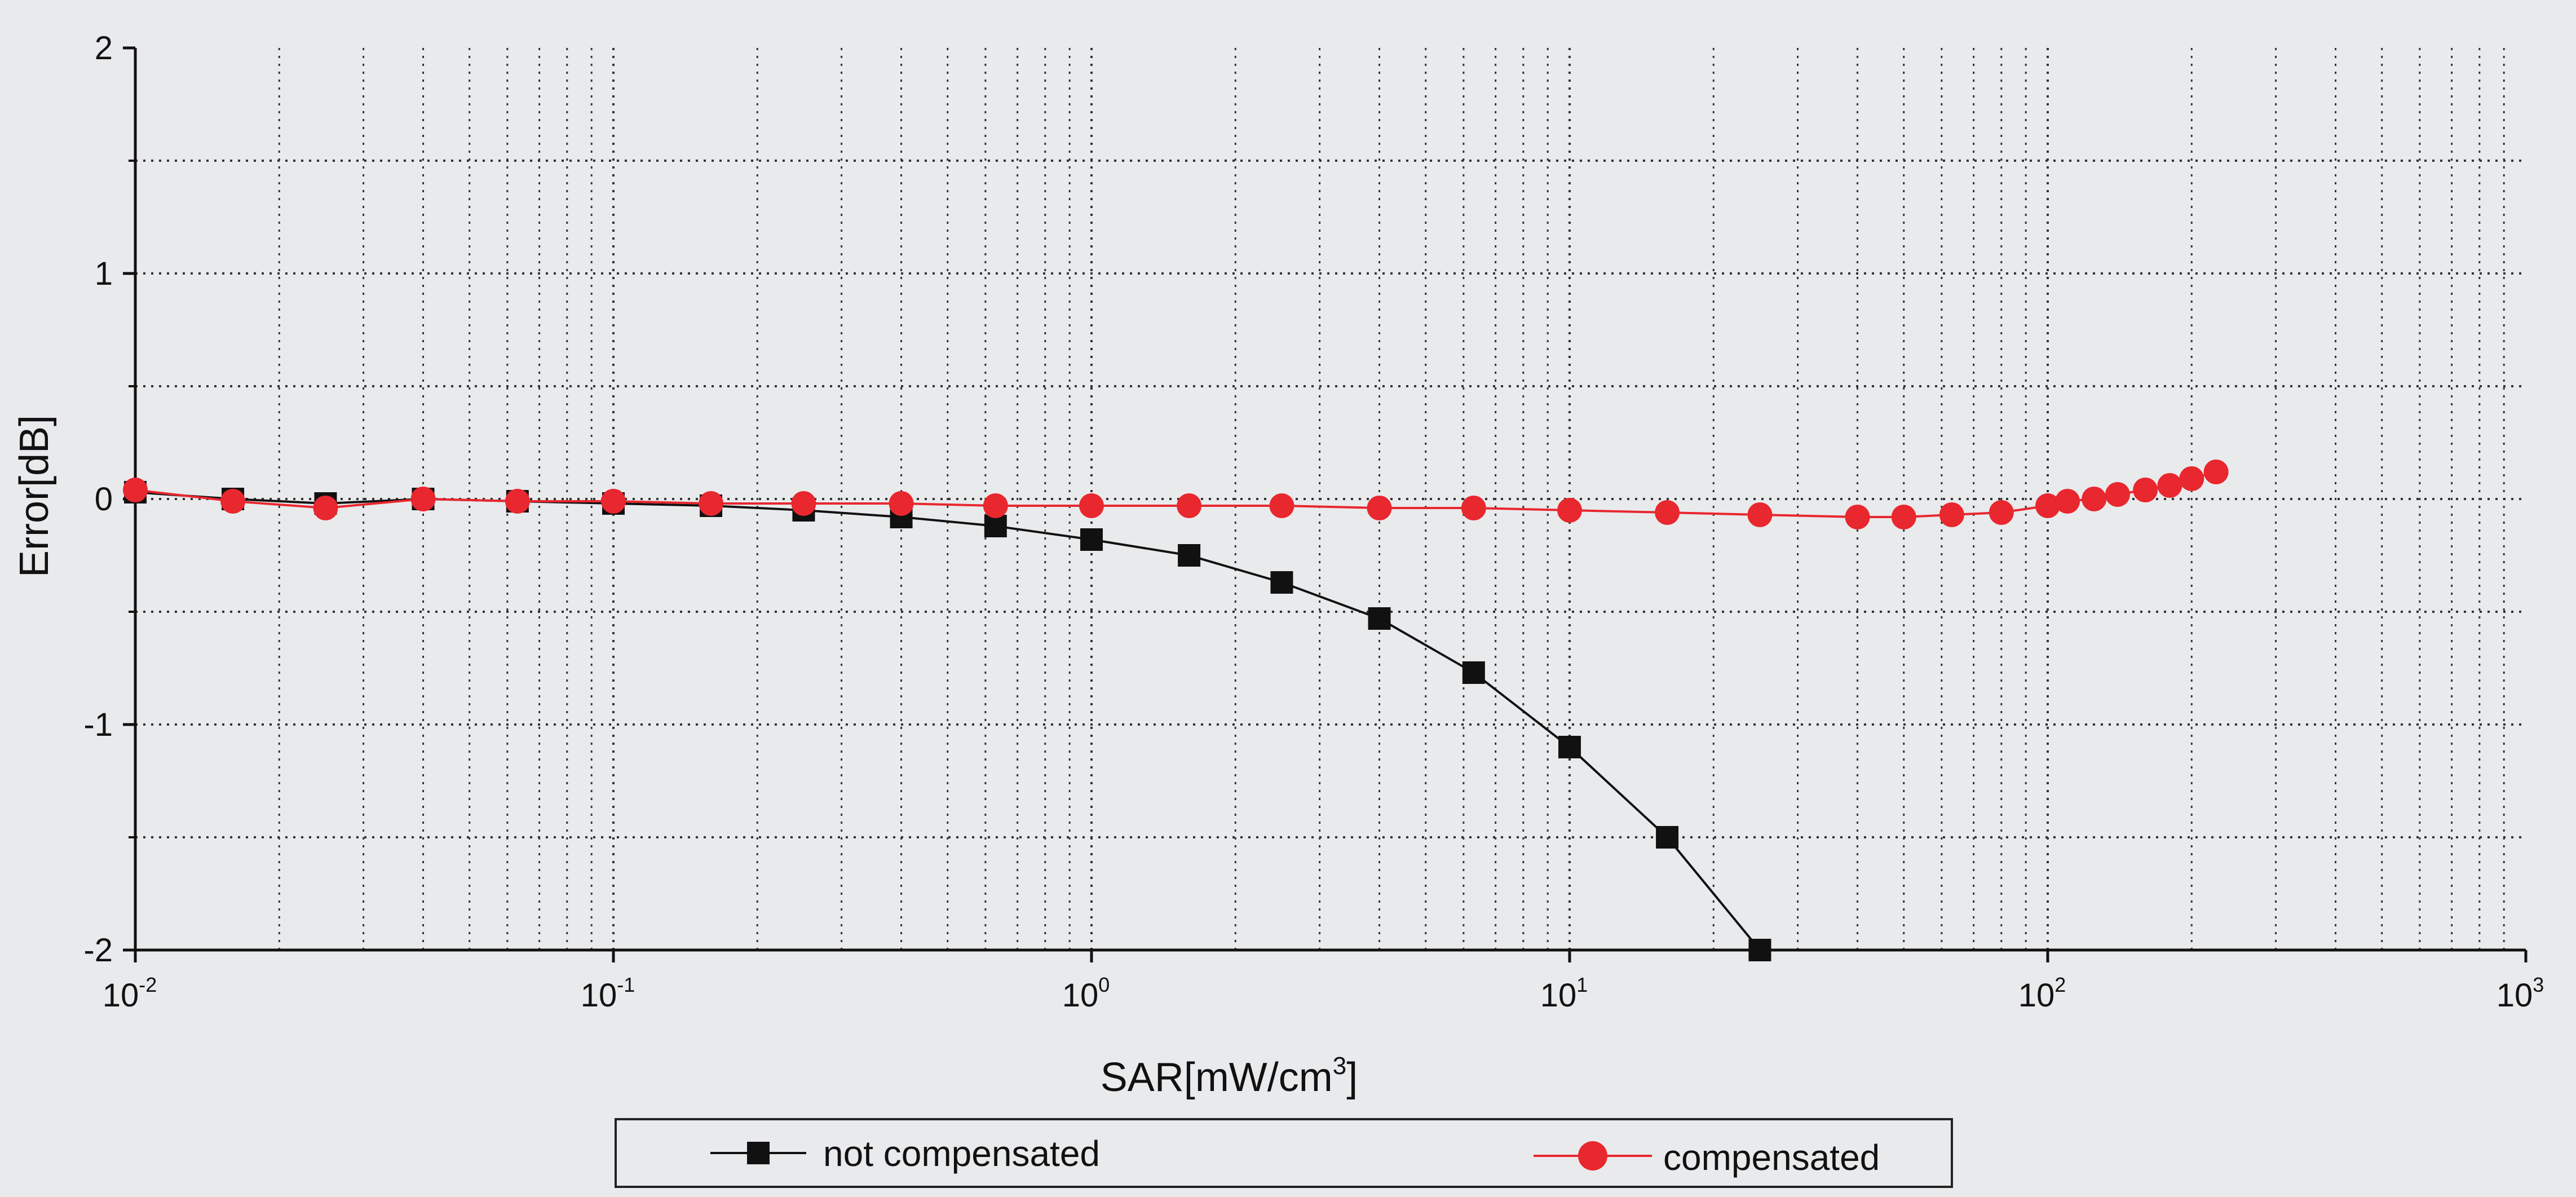 Image resolution: width=2576 pixels, height=1197 pixels. I want to click on legend: not compensated compensated, so click(1284, 1153).